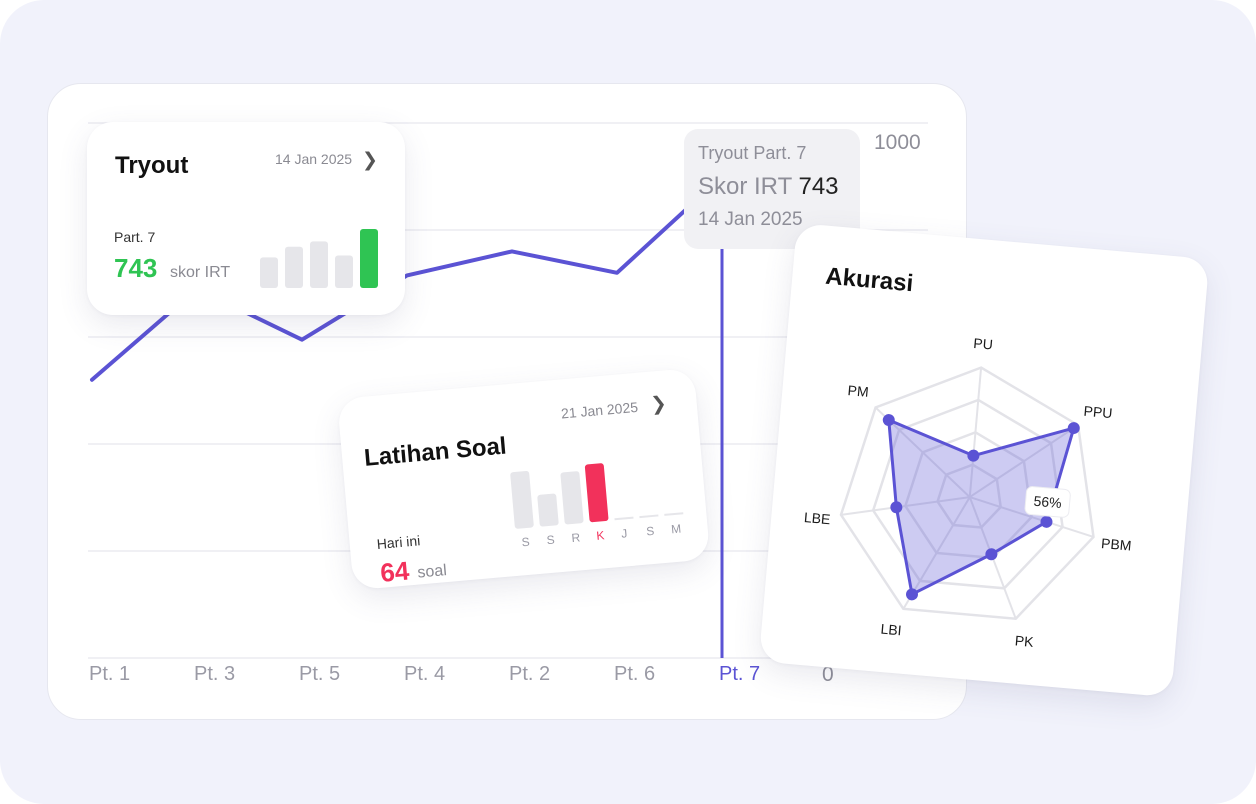 This screenshot has width=1256, height=804. I want to click on tryout-card-date: 14 Jan 2025, so click(314, 159).